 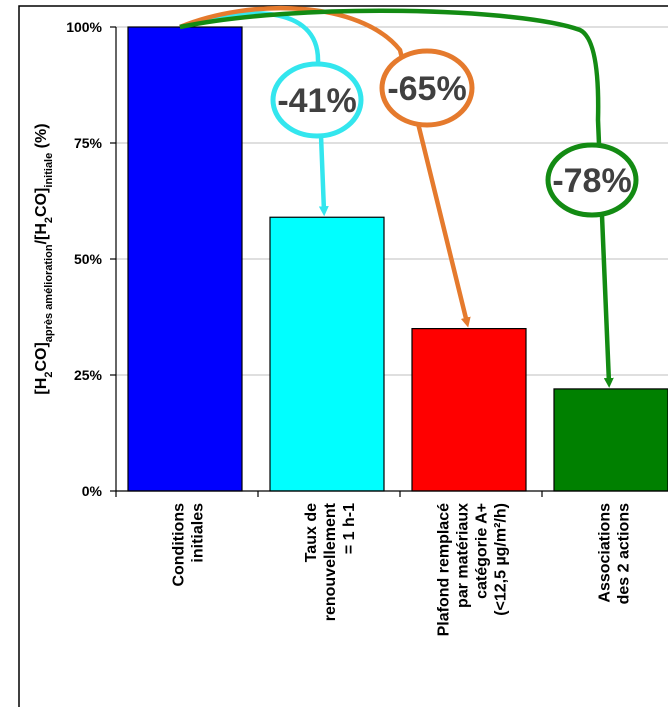 I want to click on y-tick-label-2: 50%, so click(x=88, y=259).